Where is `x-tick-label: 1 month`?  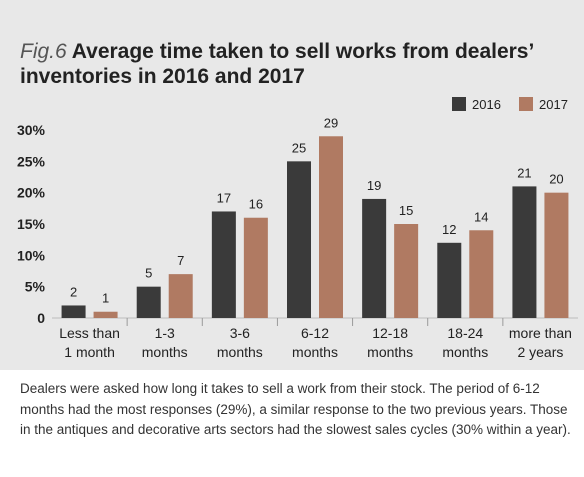 x-tick-label: 1 month is located at coordinates (89, 352).